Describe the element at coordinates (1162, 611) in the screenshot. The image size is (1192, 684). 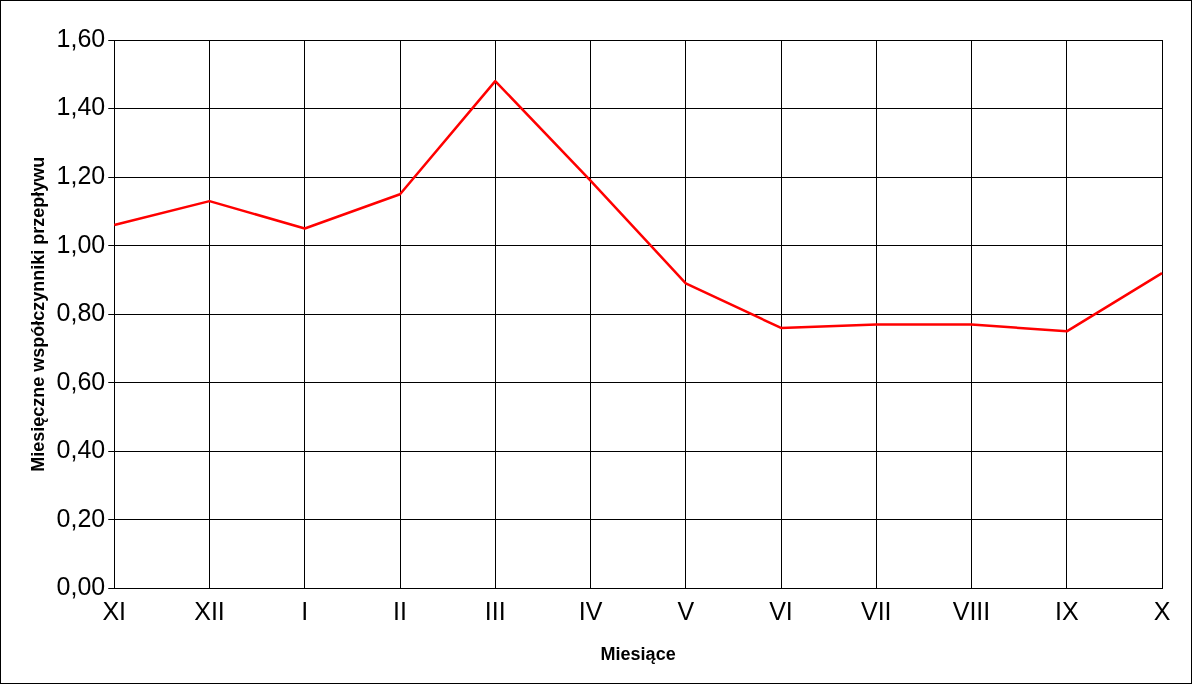
I see `x-tick-label: X` at that location.